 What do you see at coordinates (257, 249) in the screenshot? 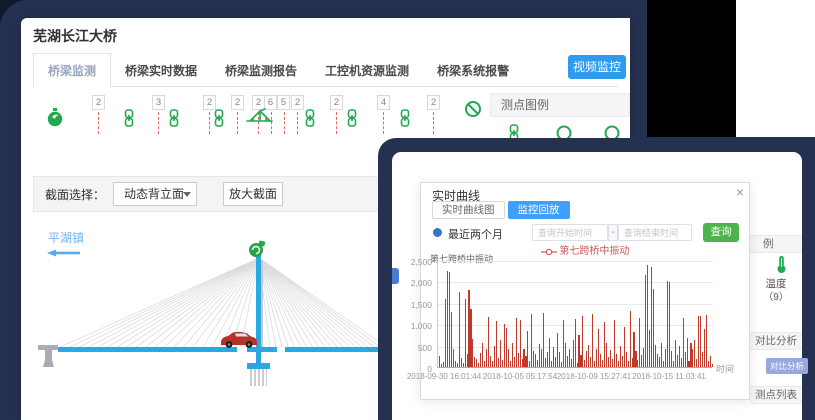
I see `camera-sensor-icon` at bounding box center [257, 249].